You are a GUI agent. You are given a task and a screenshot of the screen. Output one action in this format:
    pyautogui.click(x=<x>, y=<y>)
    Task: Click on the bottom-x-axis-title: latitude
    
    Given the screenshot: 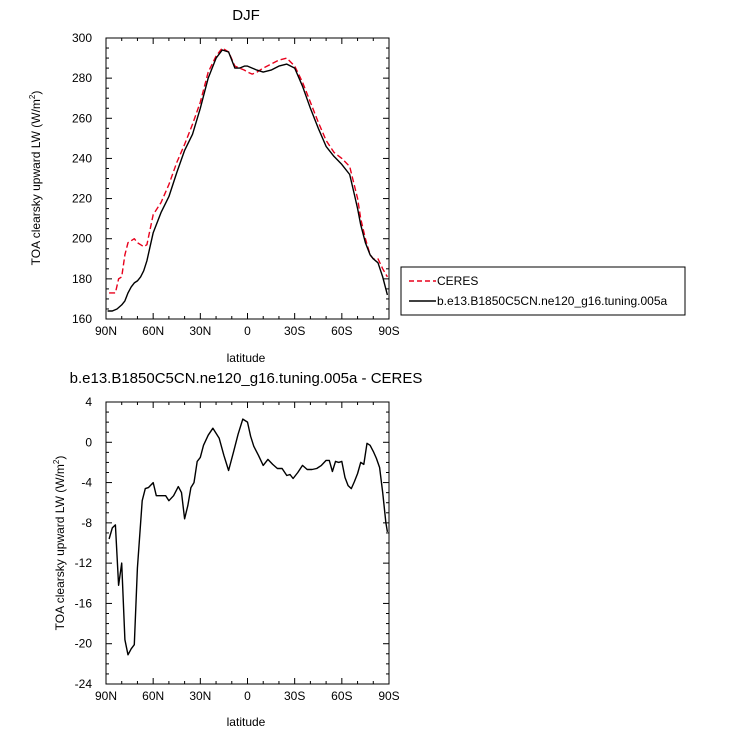 What is the action you would take?
    pyautogui.click(x=246, y=722)
    